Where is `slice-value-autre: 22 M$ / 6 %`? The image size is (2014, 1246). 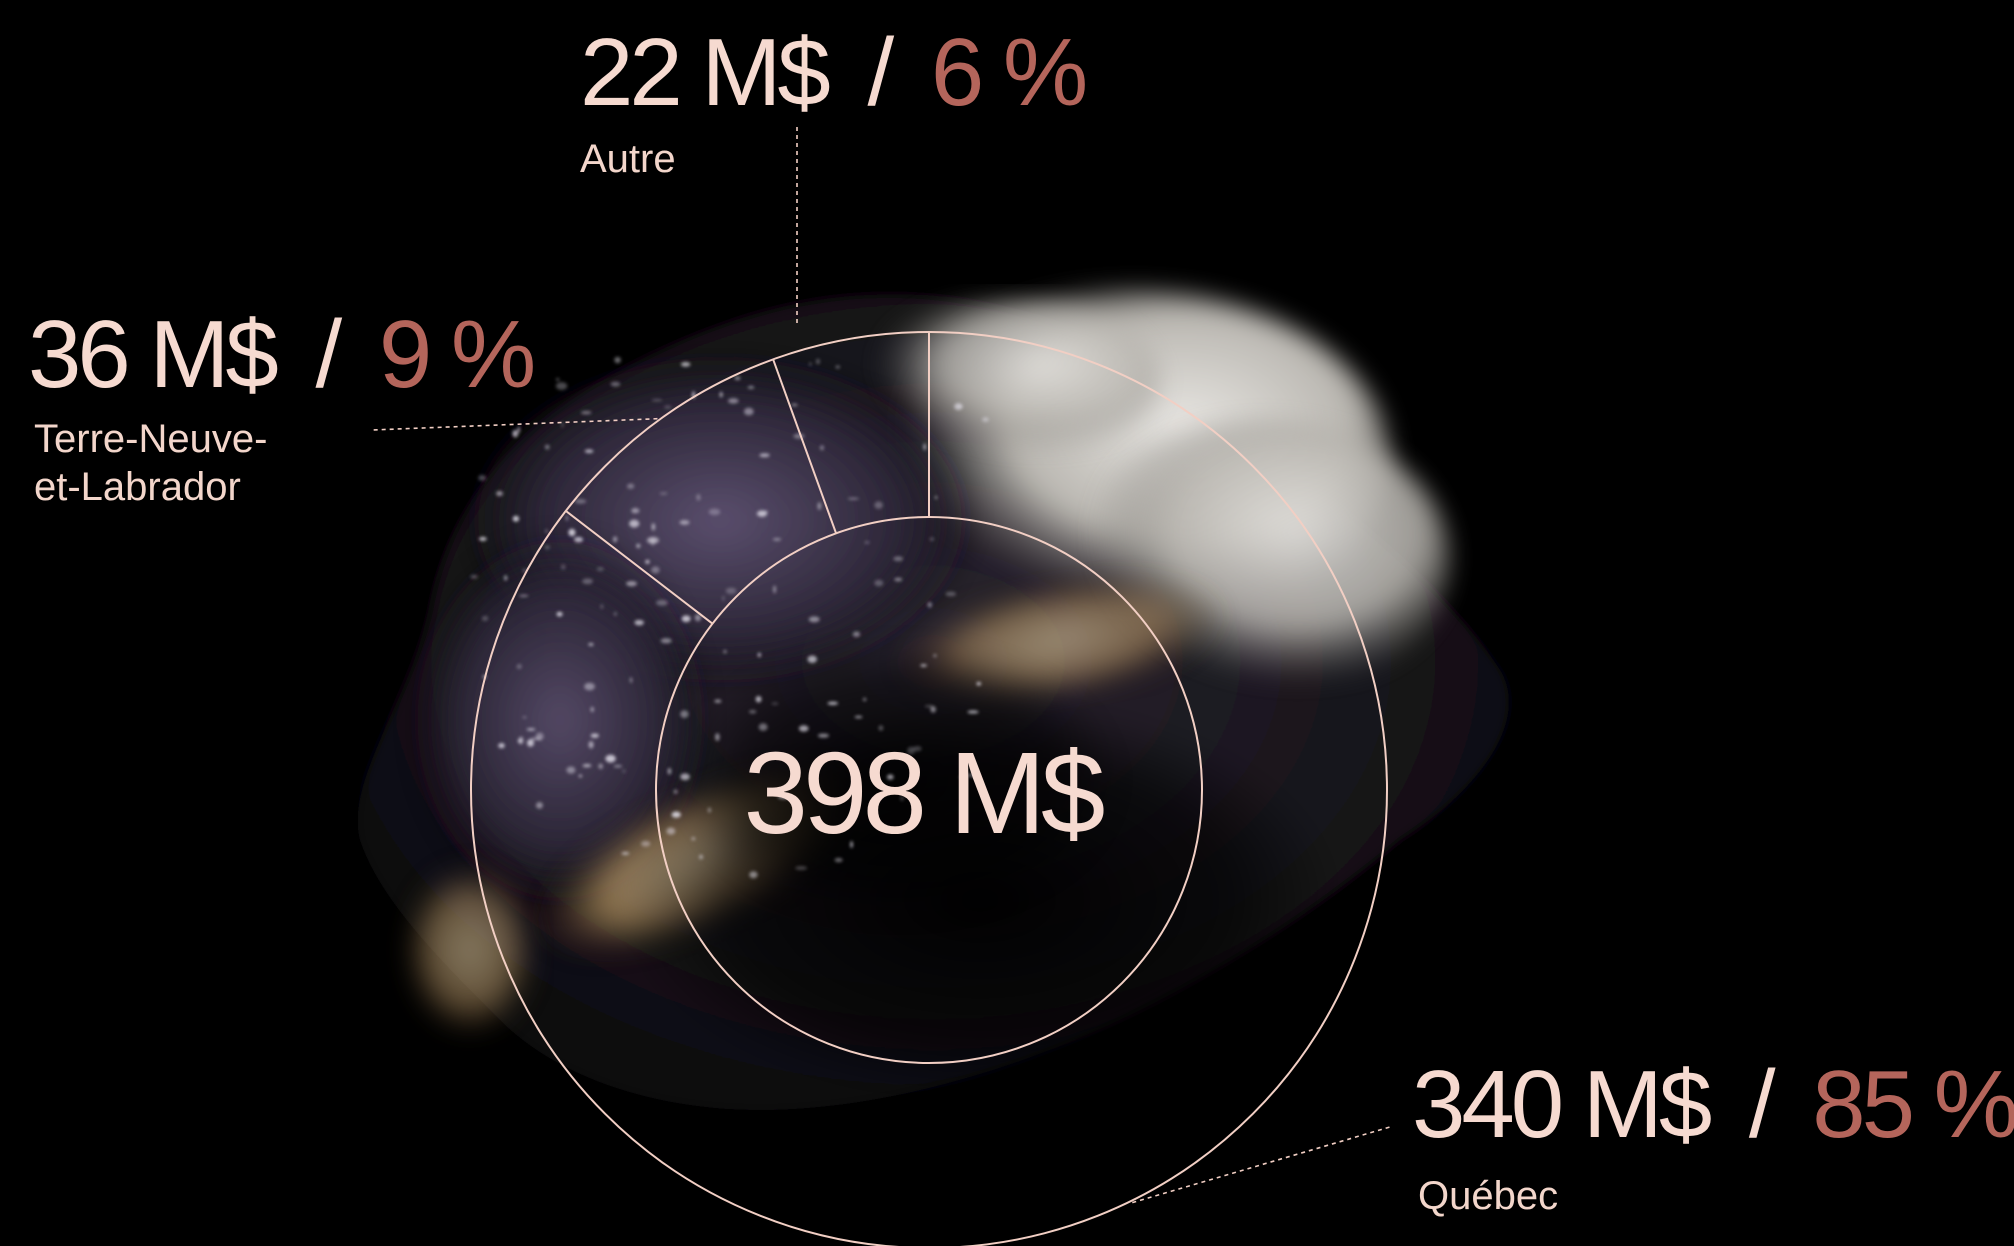 slice-value-autre: 22 M$ / 6 % is located at coordinates (832, 72).